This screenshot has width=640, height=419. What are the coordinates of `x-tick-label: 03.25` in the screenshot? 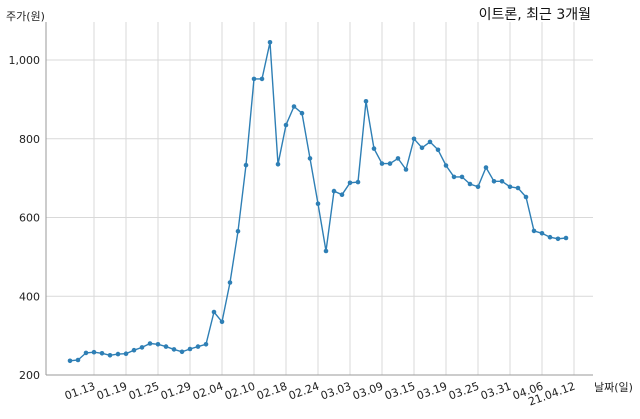 It's located at (464, 391).